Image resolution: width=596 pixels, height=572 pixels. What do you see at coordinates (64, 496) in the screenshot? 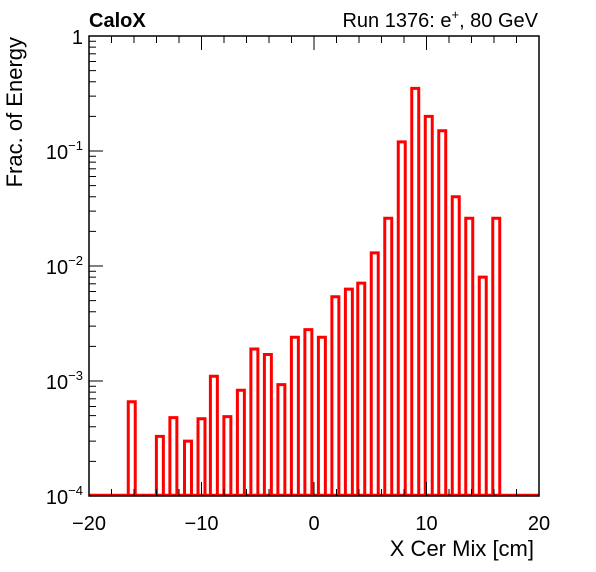
I see `y-tick-label: 10⁻⁴` at bounding box center [64, 496].